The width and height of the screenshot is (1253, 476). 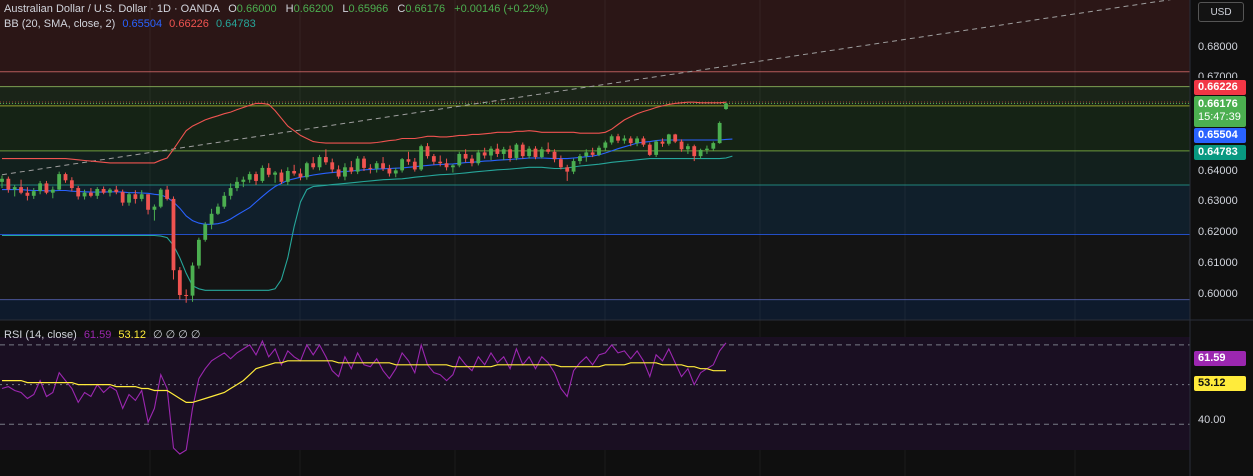 I want to click on rsi-tag: 61.59, so click(x=1220, y=358).